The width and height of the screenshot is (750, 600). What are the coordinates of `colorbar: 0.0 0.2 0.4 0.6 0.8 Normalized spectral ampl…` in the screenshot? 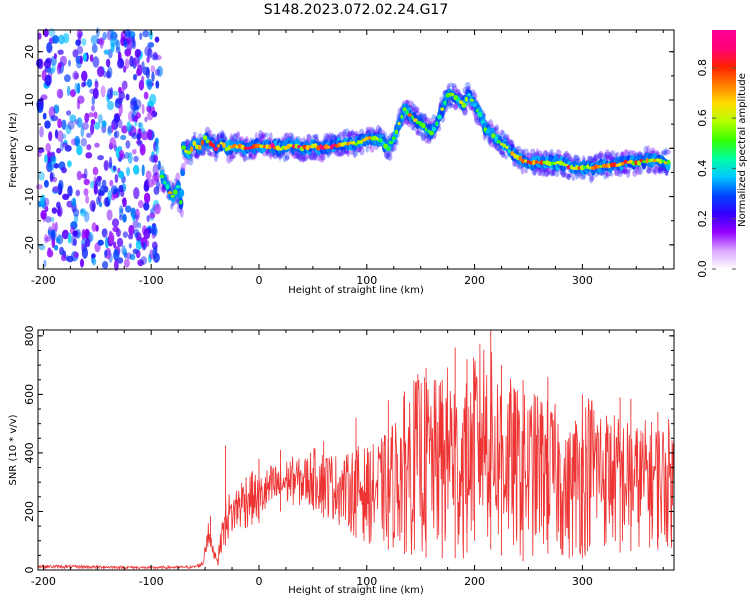 It's located at (722, 154).